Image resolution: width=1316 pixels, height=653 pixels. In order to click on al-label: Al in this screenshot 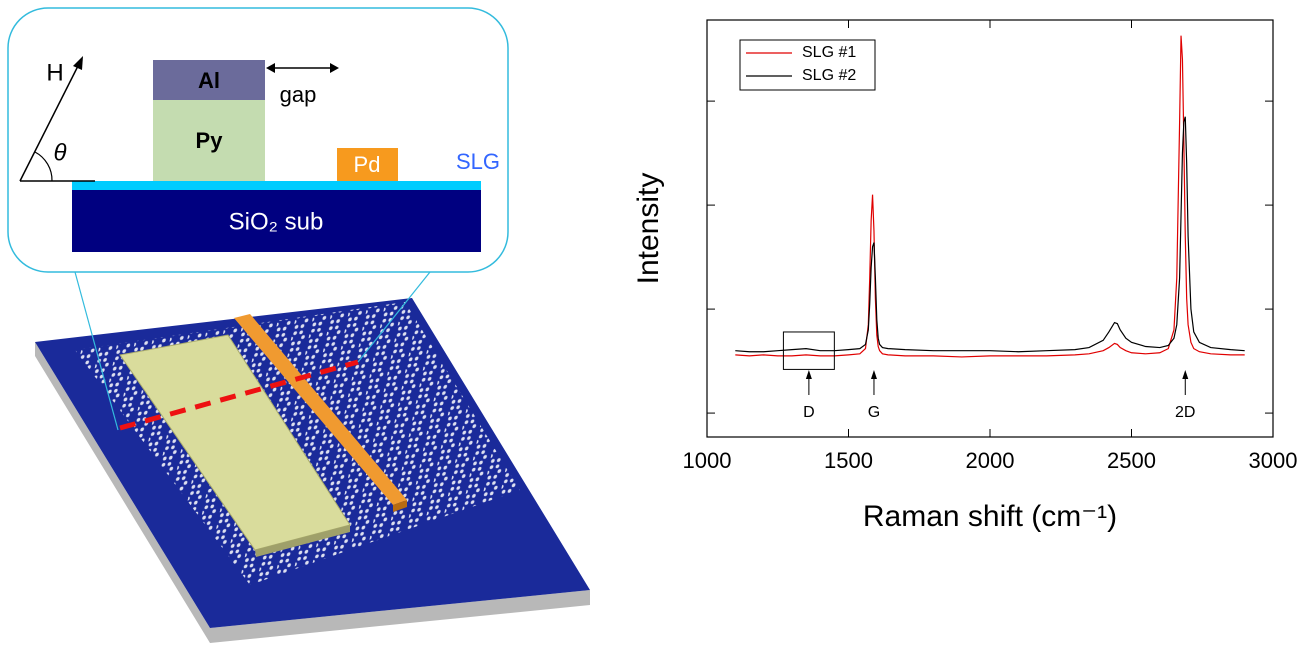, I will do `click(209, 80)`.